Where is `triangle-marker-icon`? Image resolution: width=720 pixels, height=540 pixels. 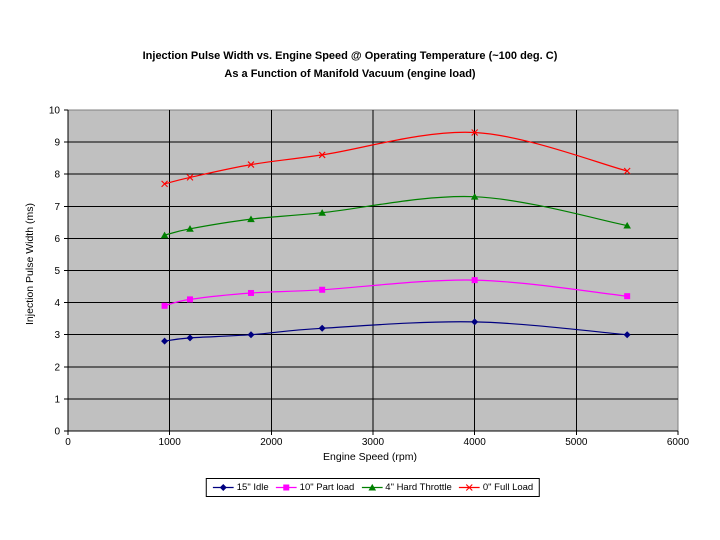 triangle-marker-icon is located at coordinates (372, 487).